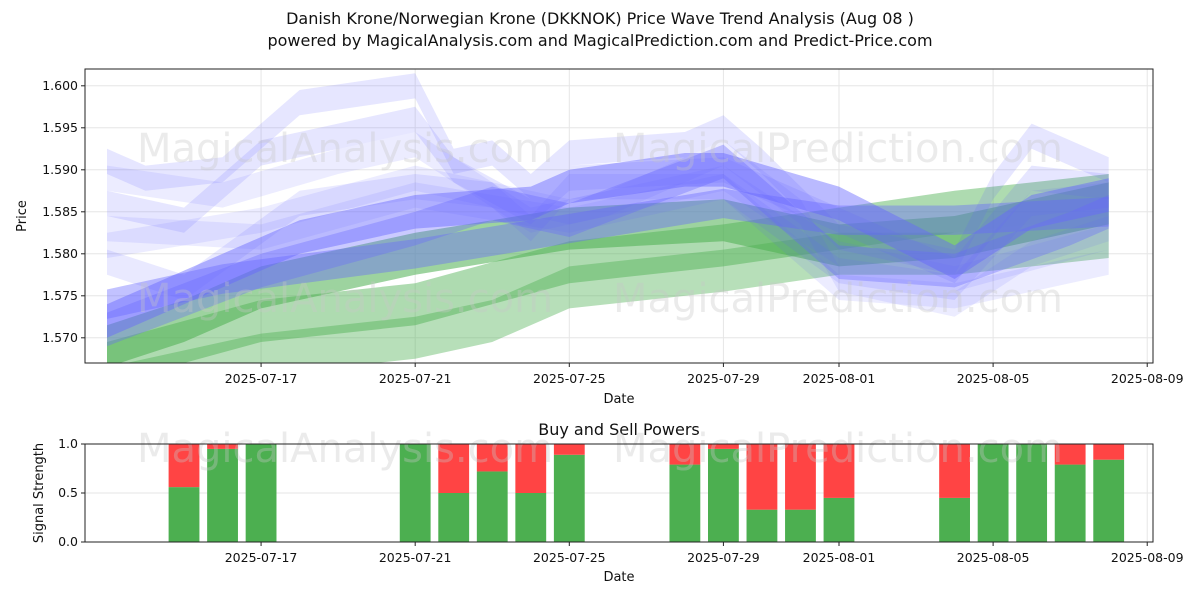 Image resolution: width=1200 pixels, height=600 pixels. Describe the element at coordinates (646, 493) in the screenshot. I see `signal-bars` at that location.